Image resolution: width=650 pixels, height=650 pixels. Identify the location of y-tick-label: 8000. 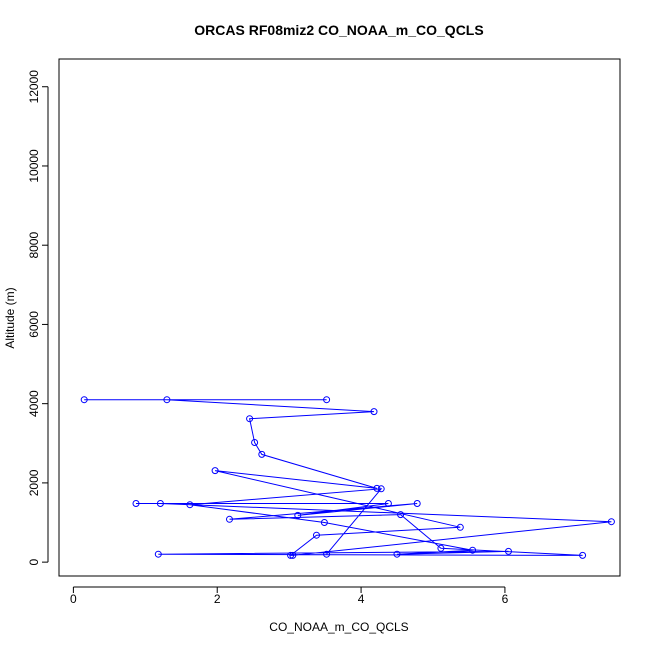
(34, 245).